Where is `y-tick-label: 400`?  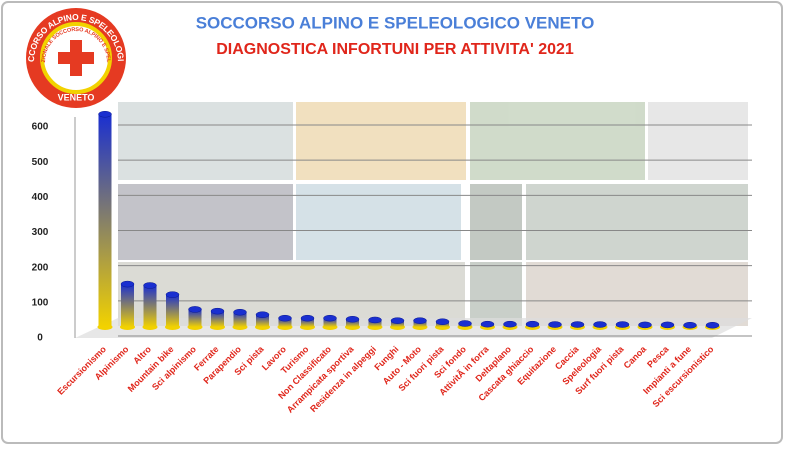 y-tick-label: 400 is located at coordinates (40, 197).